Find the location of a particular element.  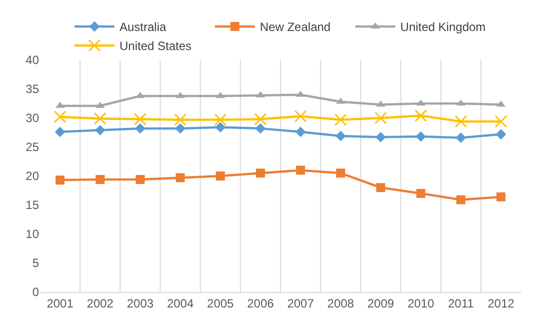

x-tick-label: 2008 is located at coordinates (340, 303).